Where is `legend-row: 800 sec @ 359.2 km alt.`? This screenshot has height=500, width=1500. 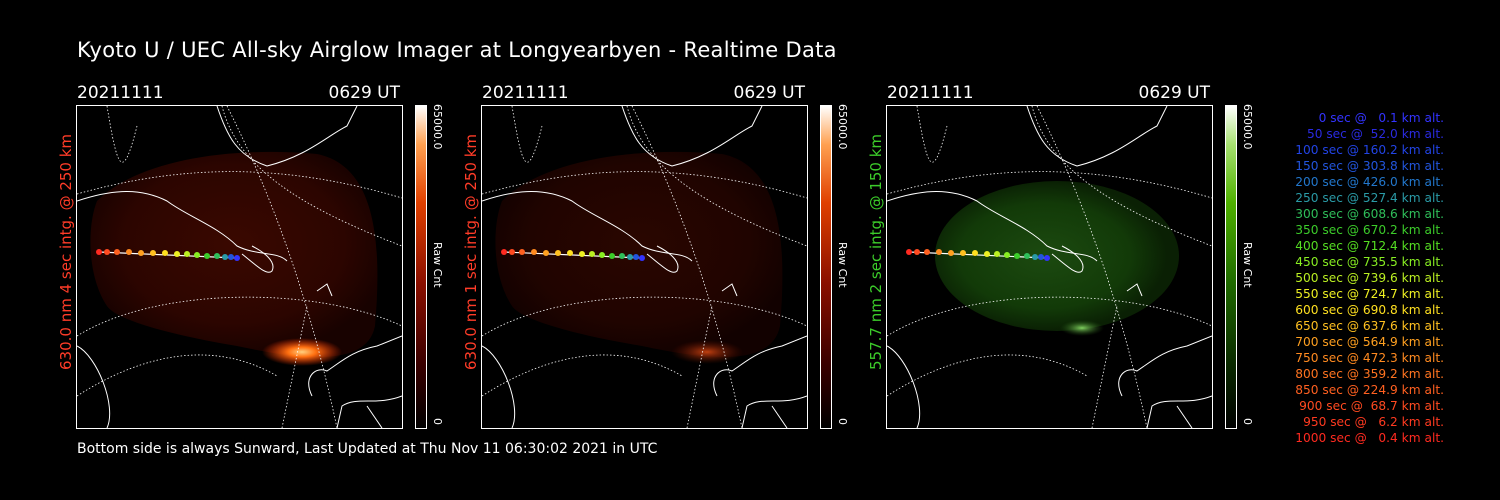
legend-row: 800 sec @ 359.2 km alt. is located at coordinates (1369, 374).